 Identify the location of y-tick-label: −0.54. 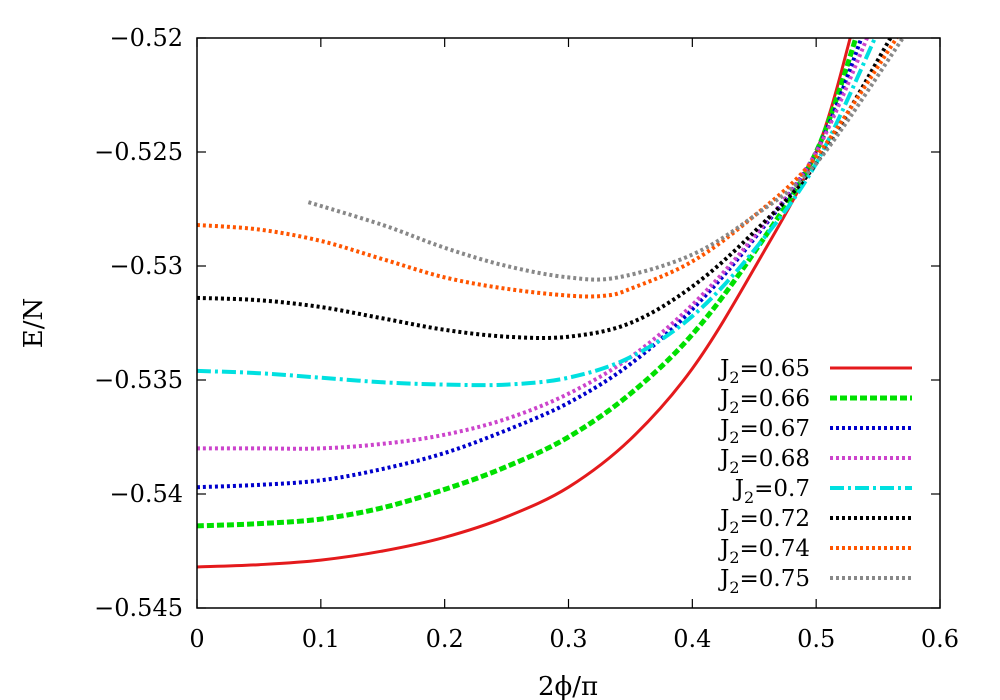
(146, 494).